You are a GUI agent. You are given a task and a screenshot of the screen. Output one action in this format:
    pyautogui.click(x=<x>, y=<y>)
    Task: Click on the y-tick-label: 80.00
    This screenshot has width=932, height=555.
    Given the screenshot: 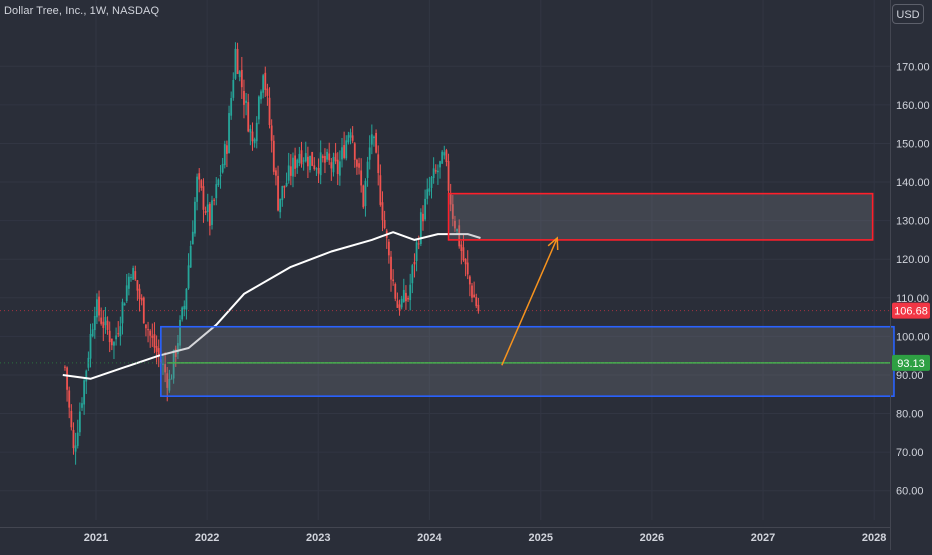 What is the action you would take?
    pyautogui.click(x=910, y=415)
    